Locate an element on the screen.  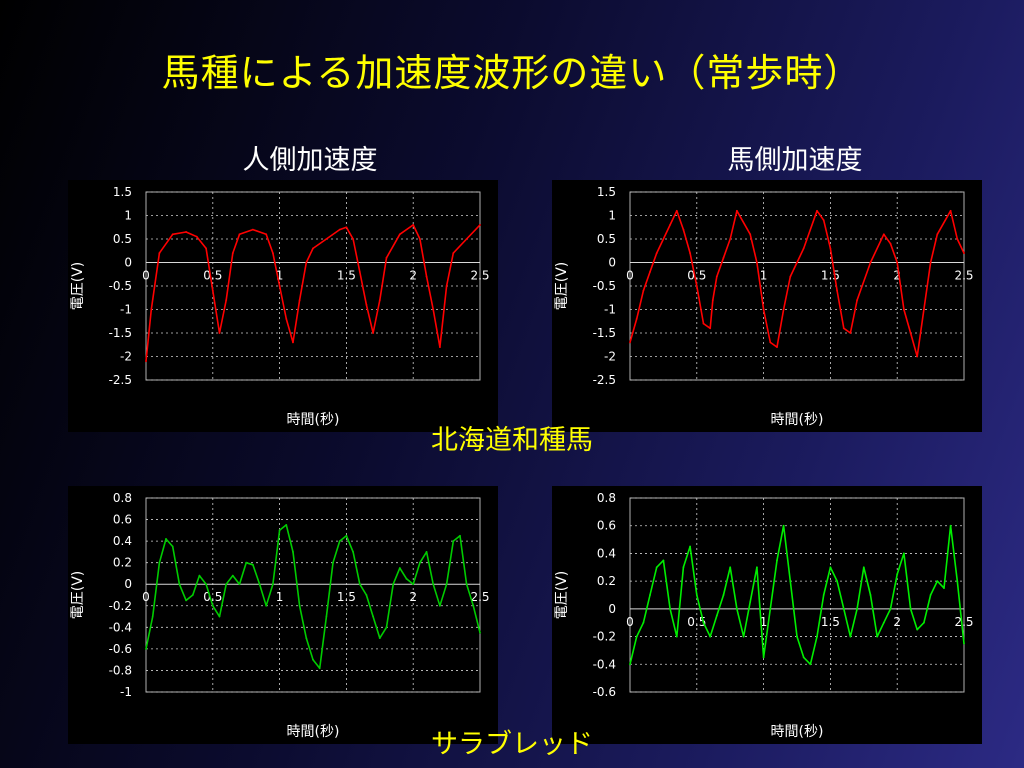
y-tick-label: -0.2 is located at coordinates (120, 606).